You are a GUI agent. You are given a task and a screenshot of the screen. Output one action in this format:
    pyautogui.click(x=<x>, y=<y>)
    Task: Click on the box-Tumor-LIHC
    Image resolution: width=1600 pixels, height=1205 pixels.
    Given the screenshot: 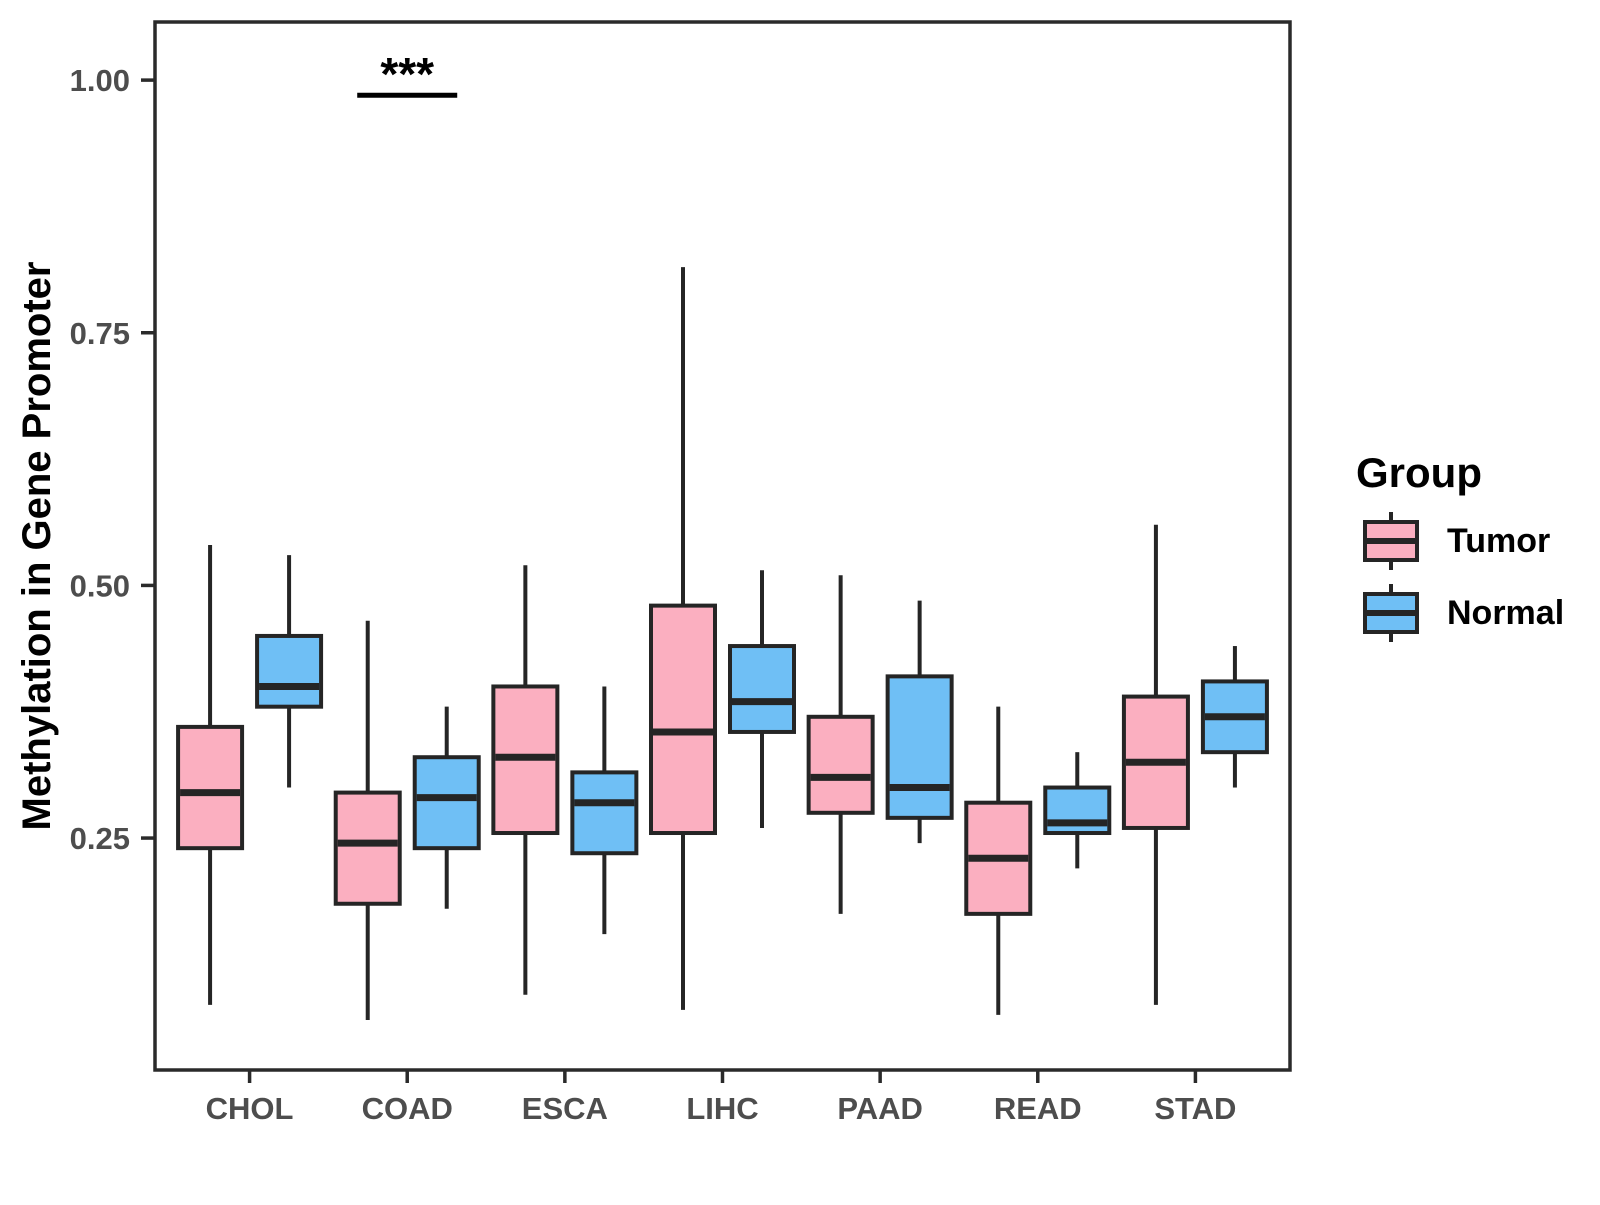 What is the action you would take?
    pyautogui.click(x=683, y=719)
    